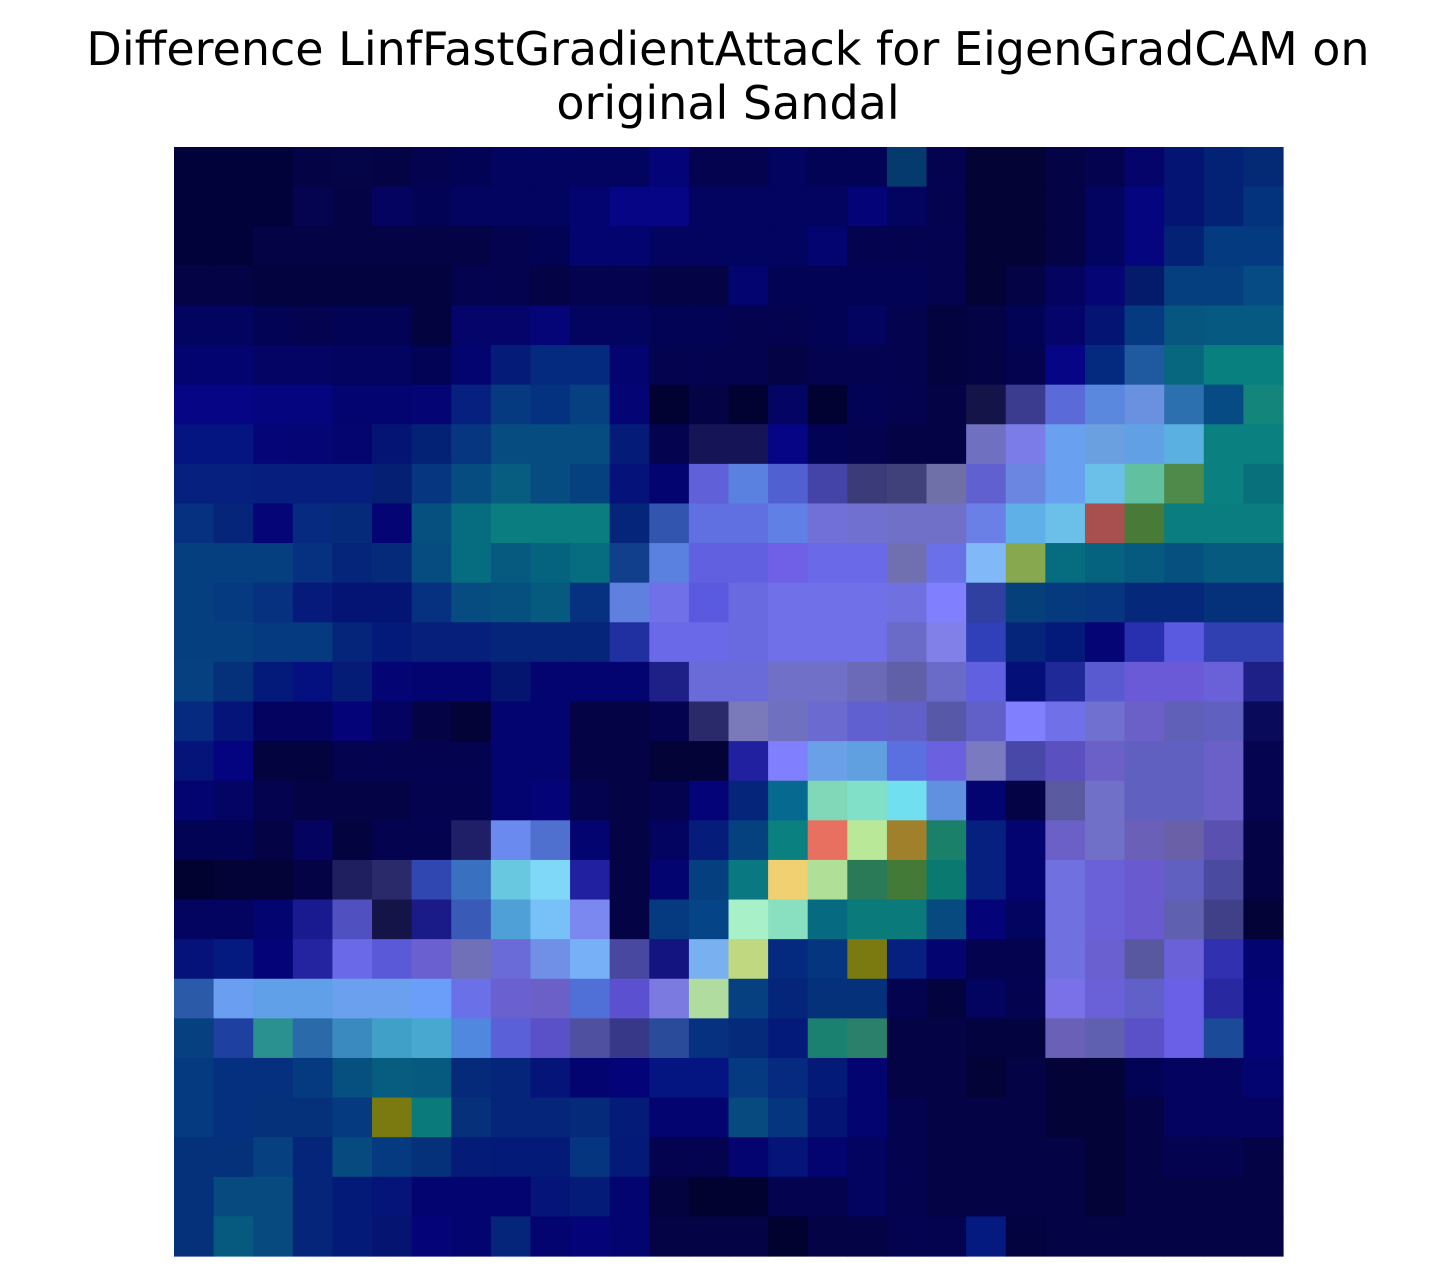 This screenshot has height=1287, width=1456. What do you see at coordinates (669, 325) in the screenshot?
I see `heatmap-cell-r4-c12` at bounding box center [669, 325].